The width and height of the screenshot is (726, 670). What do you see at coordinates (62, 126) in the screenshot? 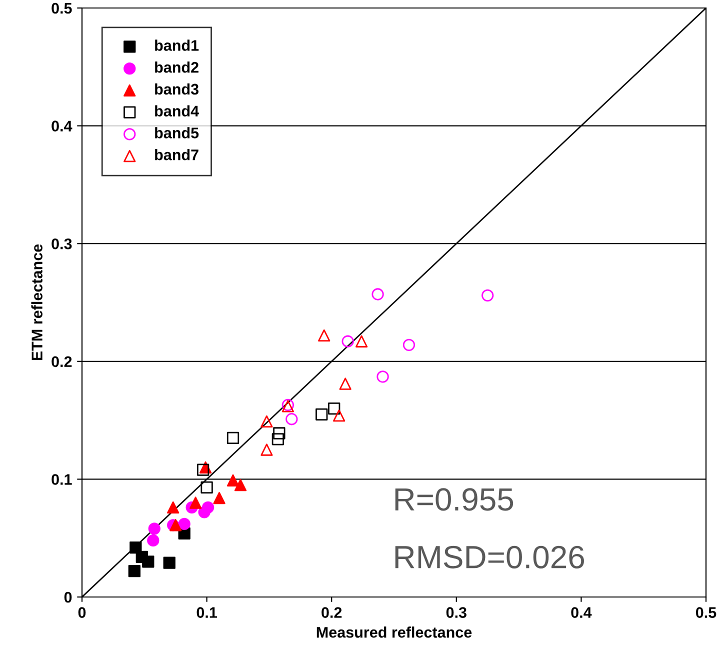
I see `y-tick-label: 0.4` at bounding box center [62, 126].